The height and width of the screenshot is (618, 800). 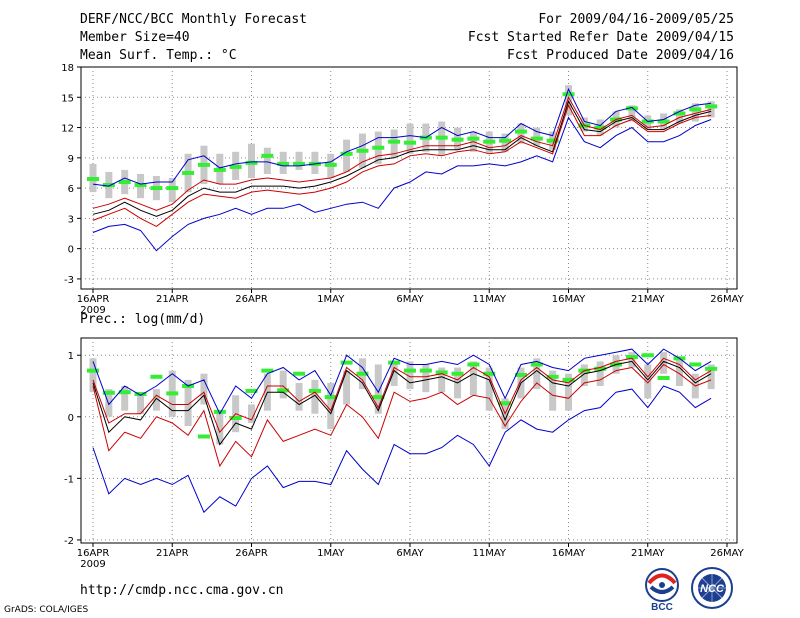 I want to click on variable-label: Mean Surf. Temp.: °C, so click(x=158, y=55).